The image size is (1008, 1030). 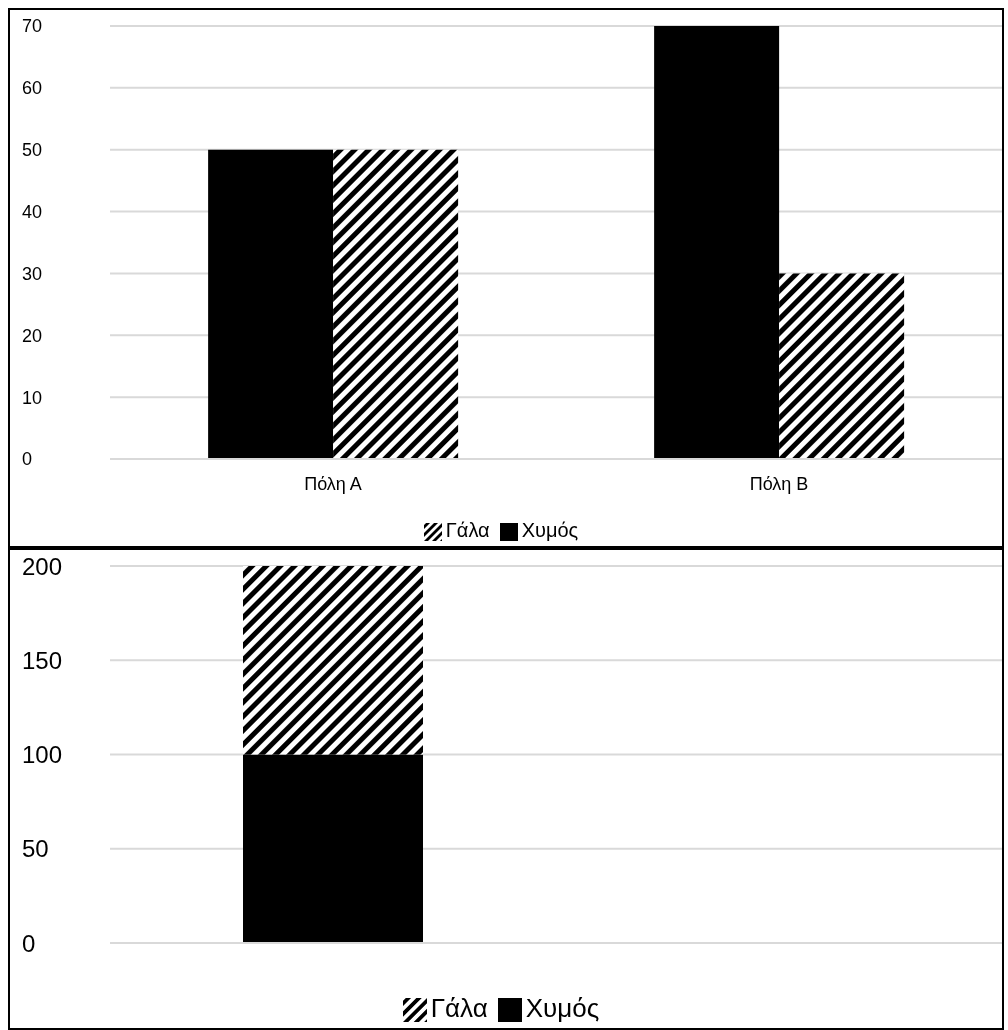 I want to click on y-tick-label: 30, so click(x=32, y=273).